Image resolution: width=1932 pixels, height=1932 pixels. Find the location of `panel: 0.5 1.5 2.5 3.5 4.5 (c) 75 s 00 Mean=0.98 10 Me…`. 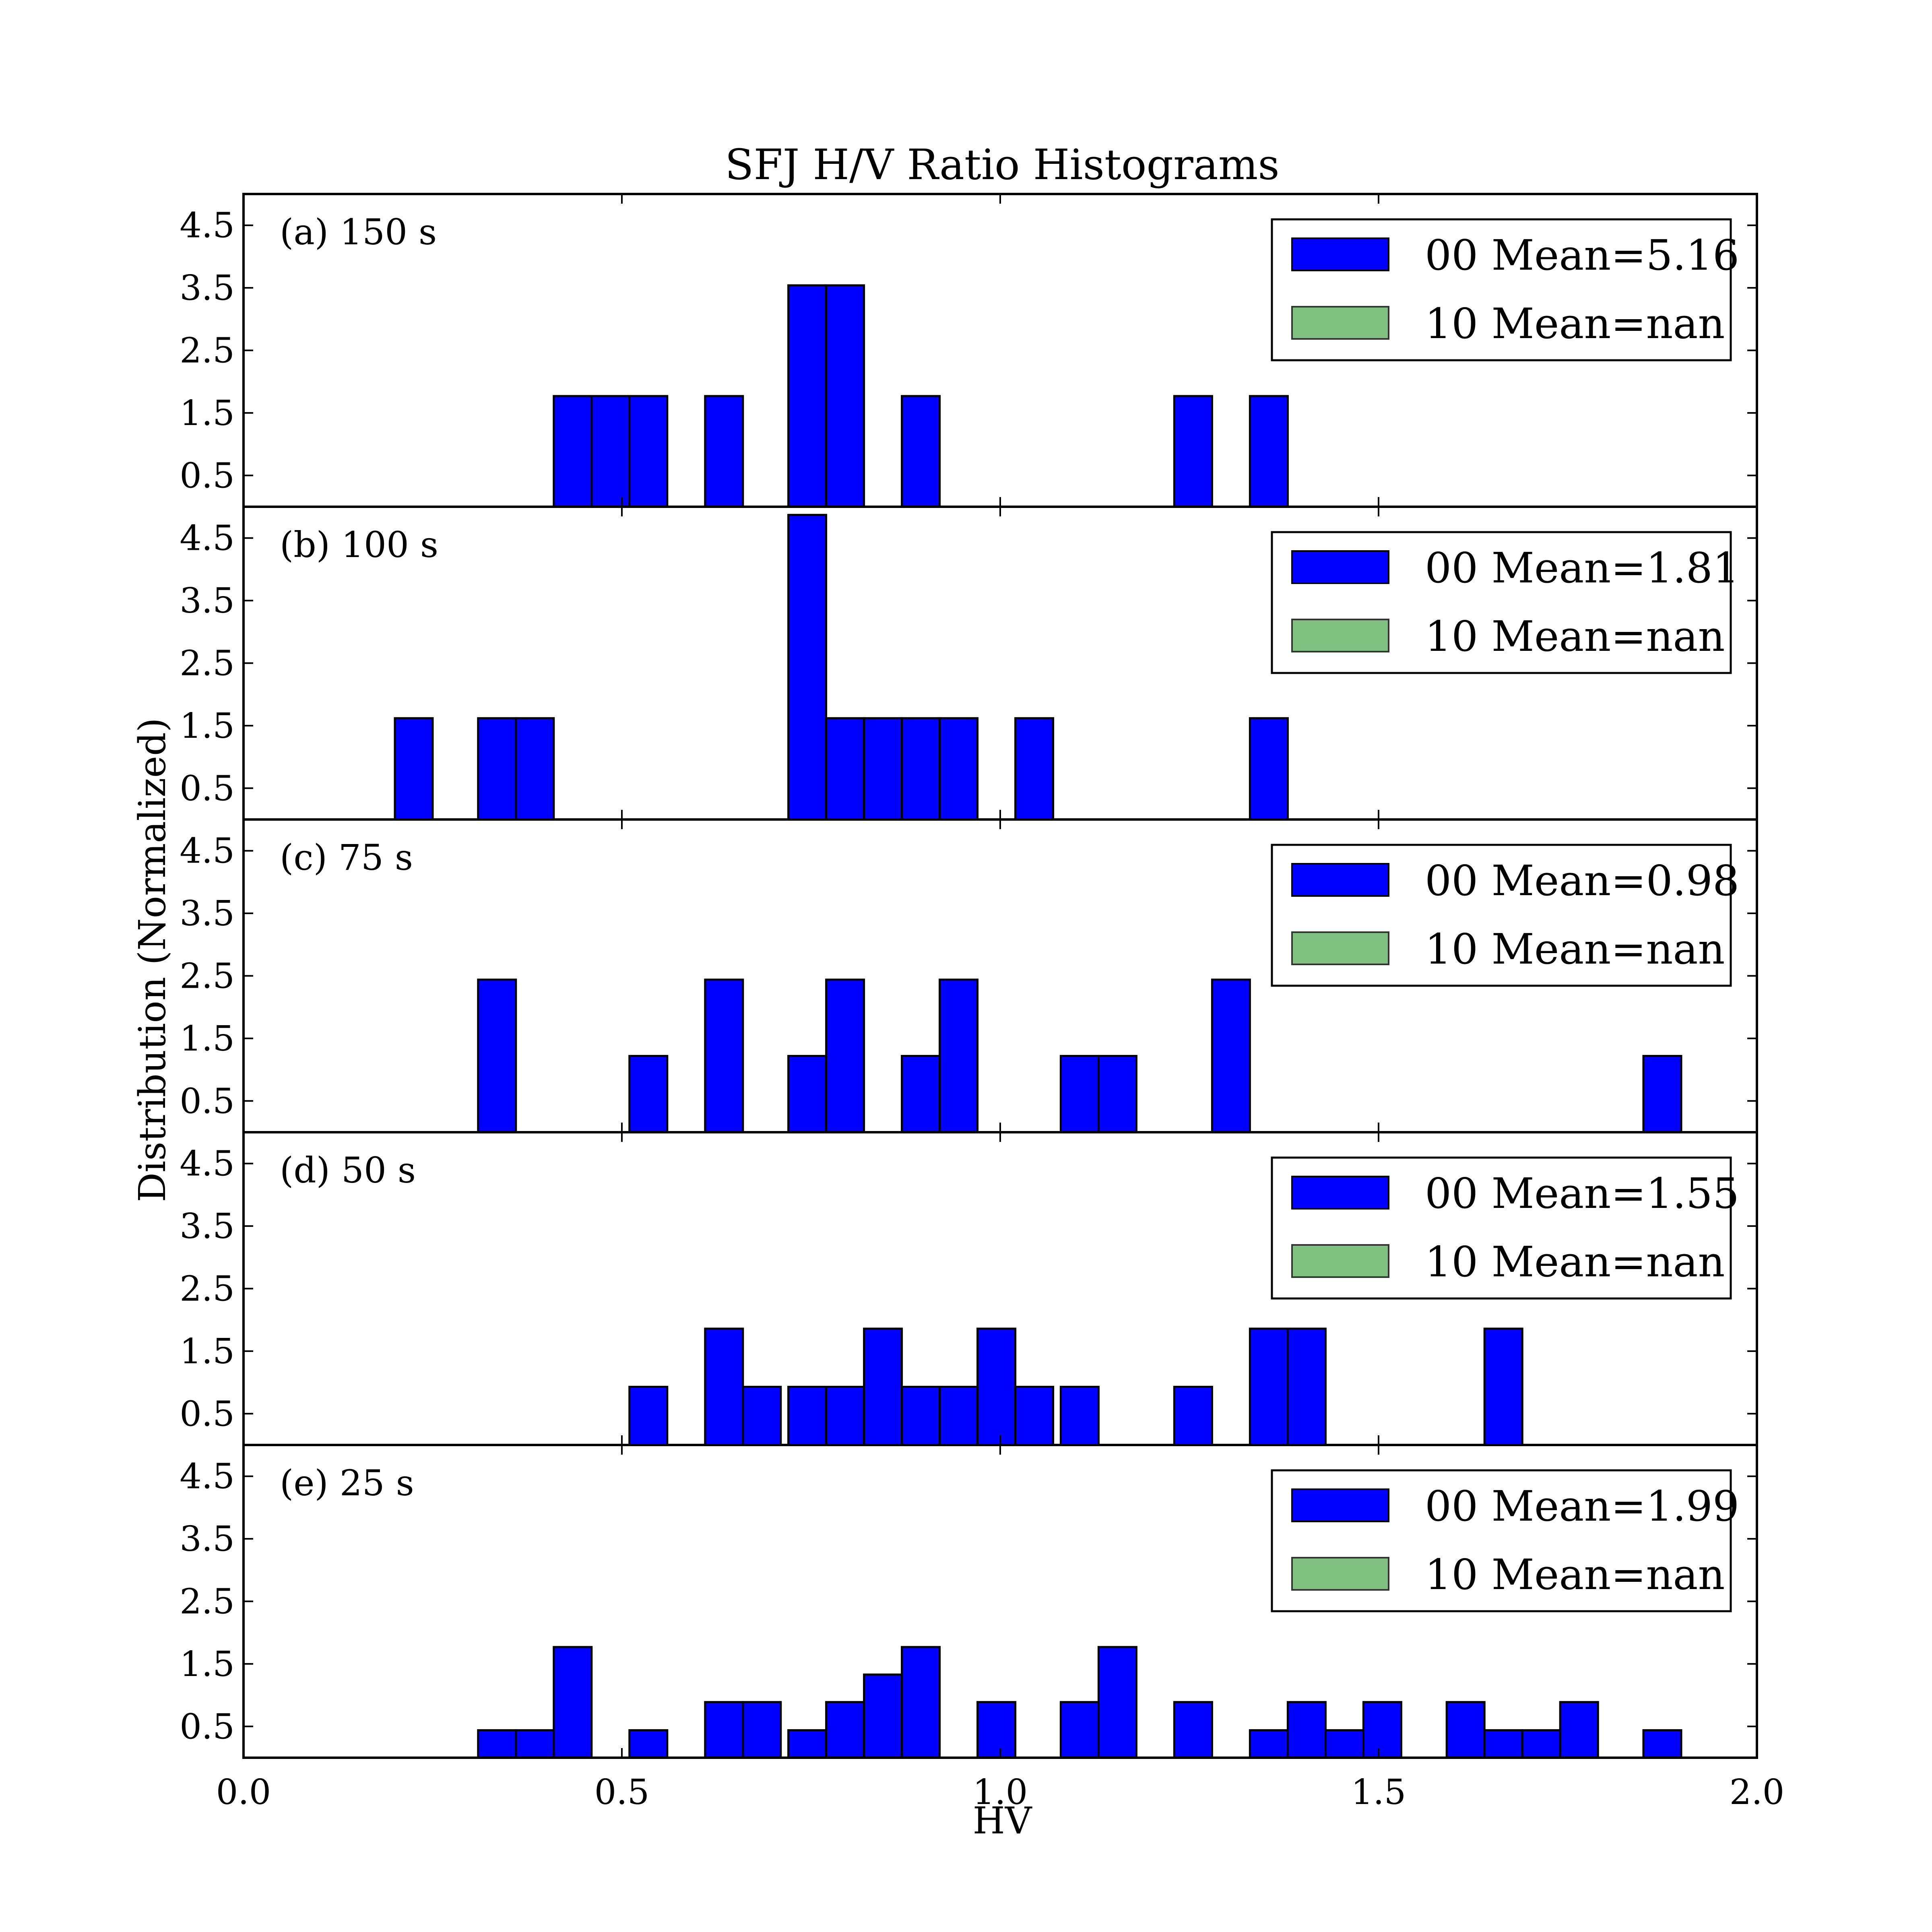

panel: 0.5 1.5 2.5 3.5 4.5 (c) 75 s 00 Mean=0.98 10 Me… is located at coordinates (969, 975).